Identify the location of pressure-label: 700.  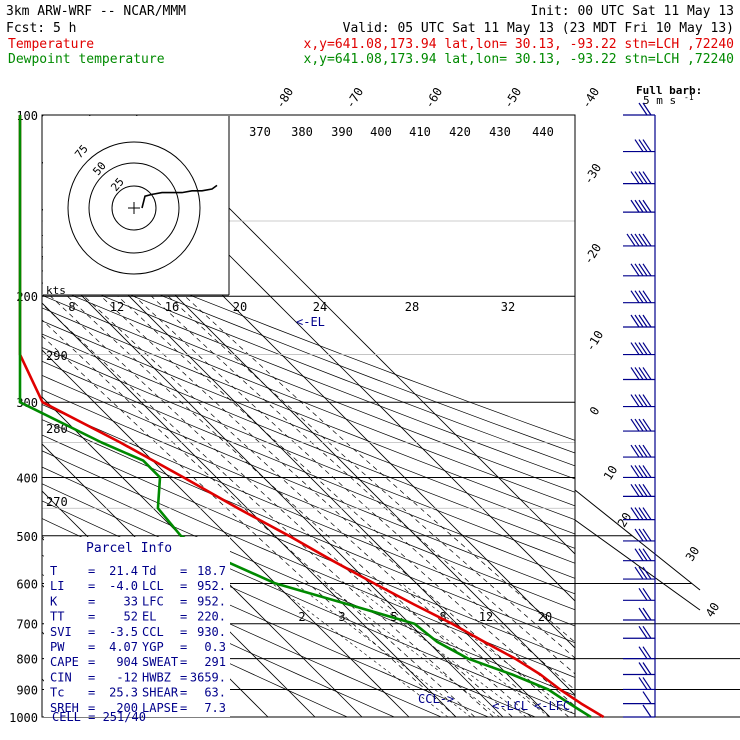
(27, 625).